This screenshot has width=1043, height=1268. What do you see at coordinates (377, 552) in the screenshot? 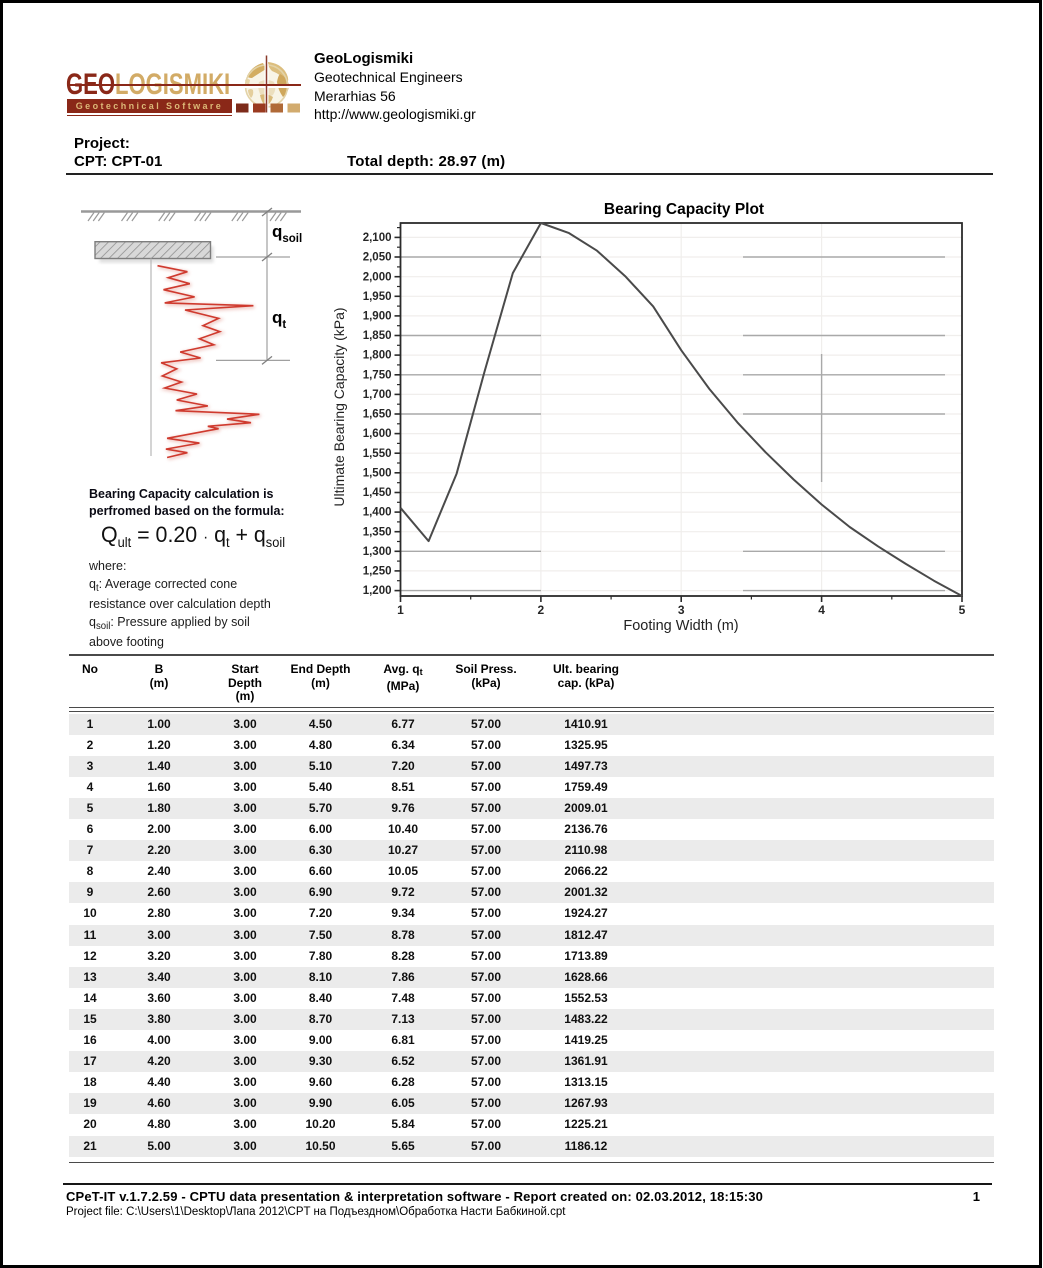
I see `svg-text: 1,300` at bounding box center [377, 552].